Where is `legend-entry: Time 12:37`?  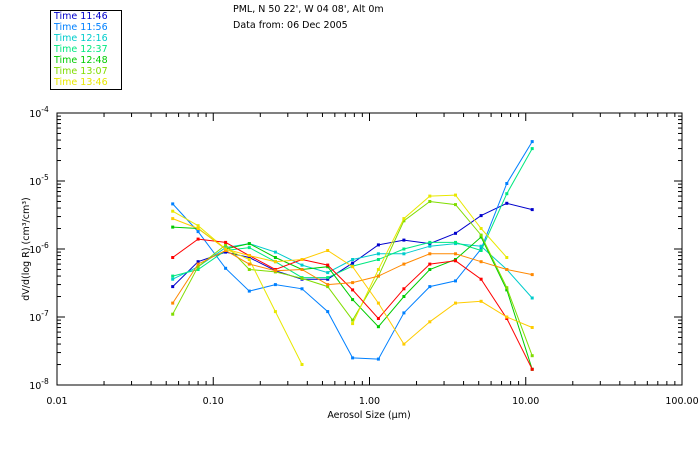
legend-entry: Time 12:37 is located at coordinates (81, 49).